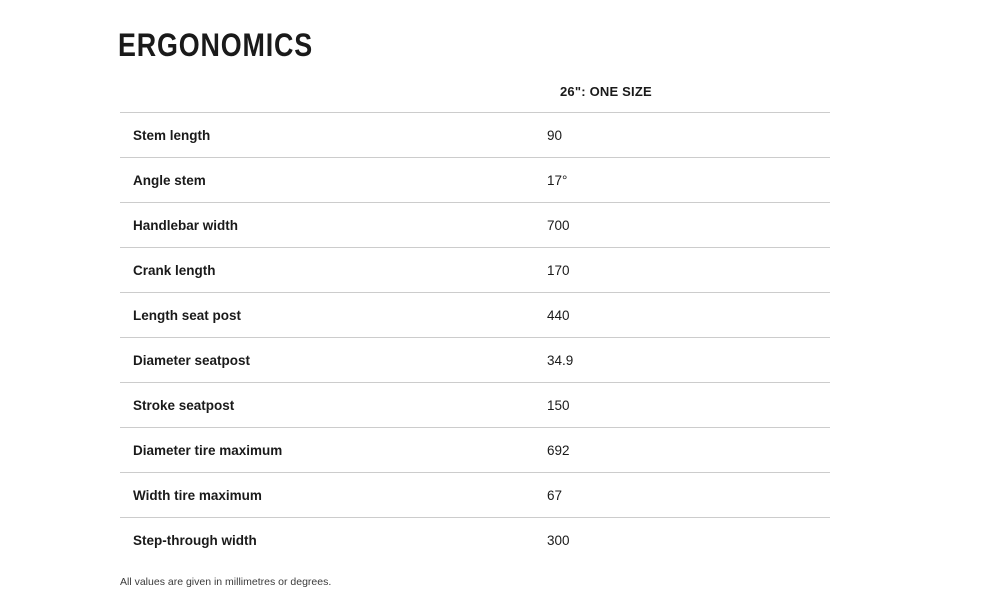 The height and width of the screenshot is (600, 1000). What do you see at coordinates (169, 180) in the screenshot?
I see `spec-label: Angle stem` at bounding box center [169, 180].